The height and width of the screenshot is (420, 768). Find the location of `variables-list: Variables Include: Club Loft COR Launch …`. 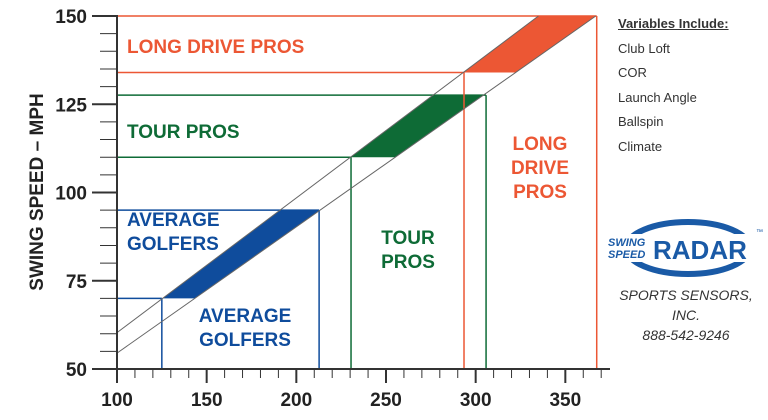

variables-list: Variables Include: Club Loft COR Launch … is located at coordinates (673, 86).